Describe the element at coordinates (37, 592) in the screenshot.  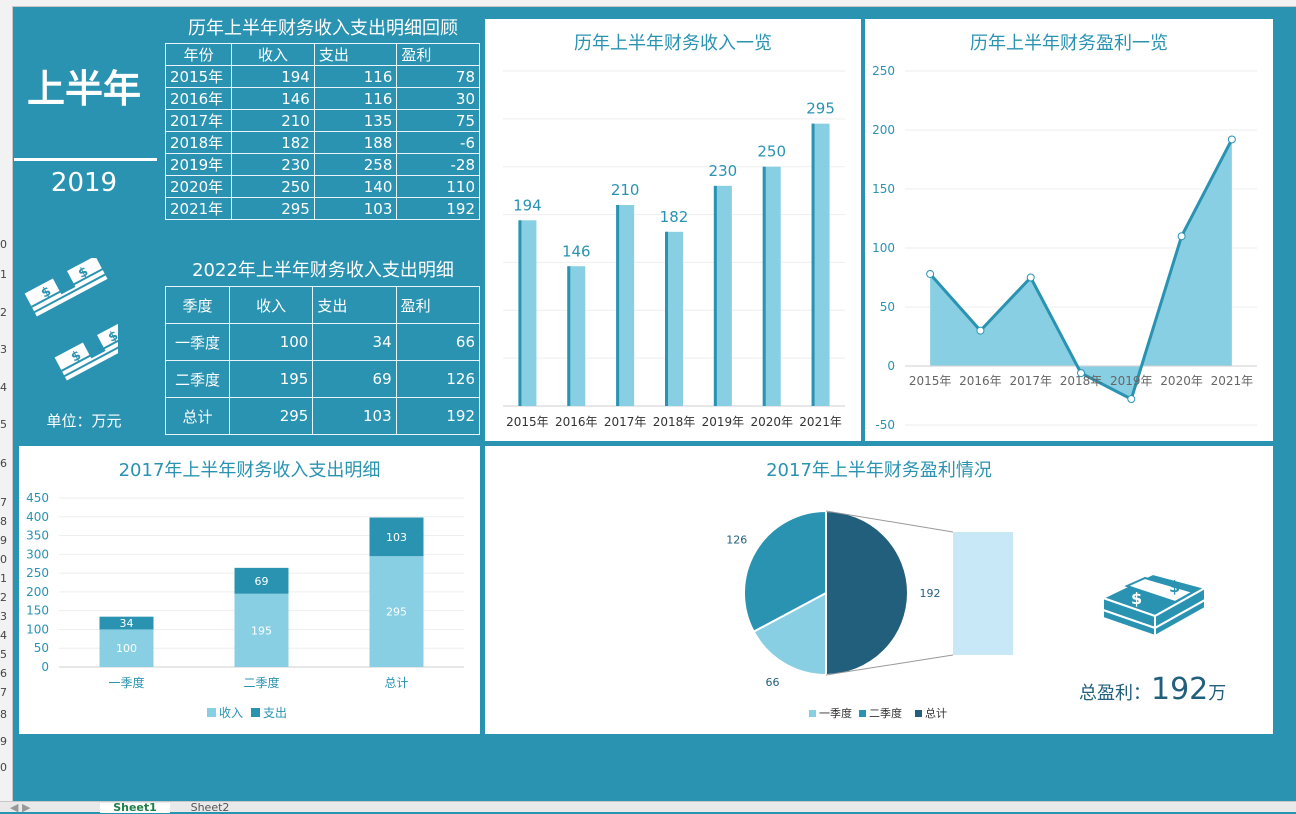
I see `y-tick-label: 200` at that location.